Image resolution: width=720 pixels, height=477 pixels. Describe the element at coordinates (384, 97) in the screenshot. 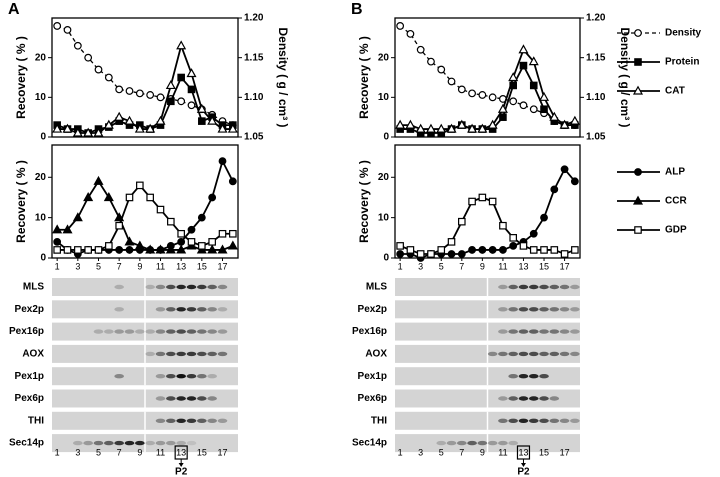

I see `y-tick-label: 10` at that location.